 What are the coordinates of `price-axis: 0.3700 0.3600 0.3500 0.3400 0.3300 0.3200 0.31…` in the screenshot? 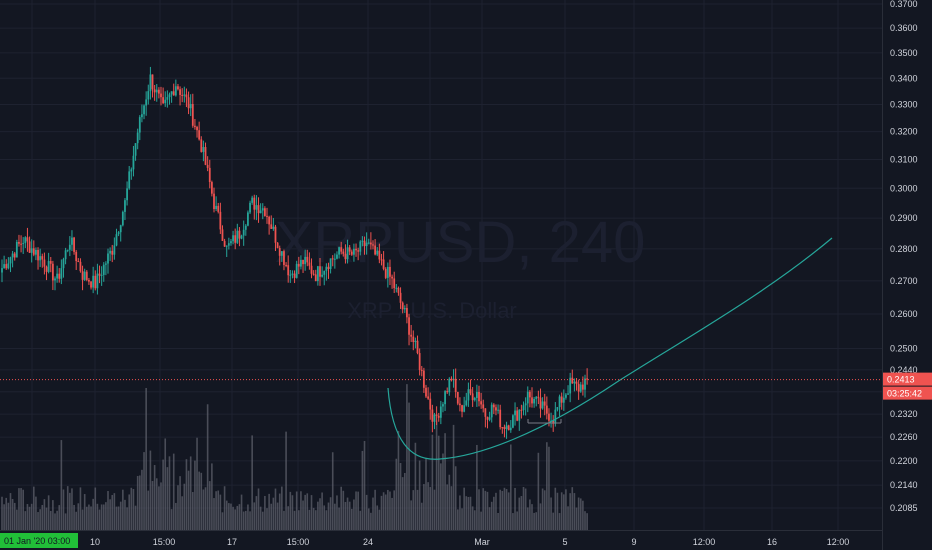 It's located at (900, 275).